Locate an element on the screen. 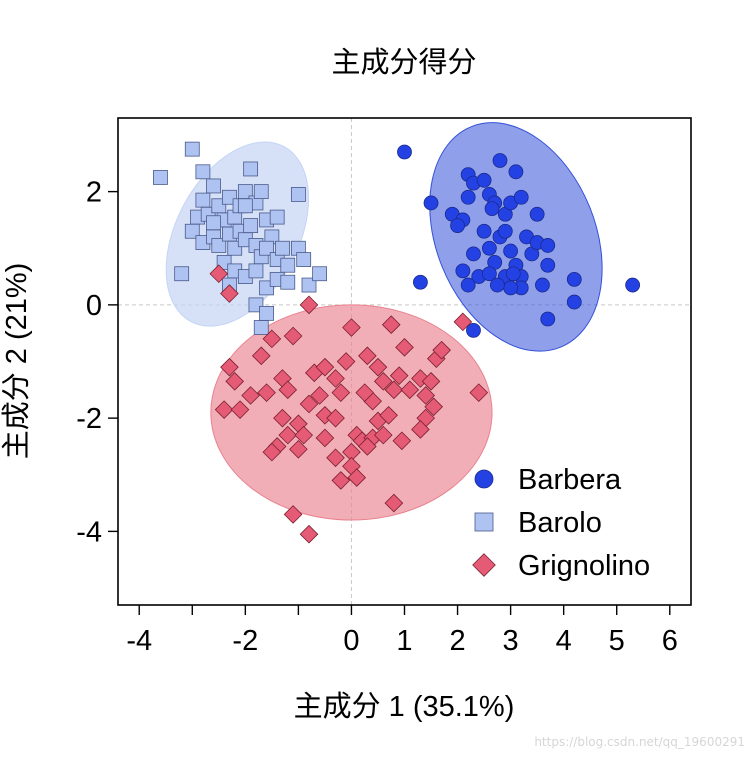 This screenshot has height=758, width=753. x-tick-label: 6 is located at coordinates (670, 641).